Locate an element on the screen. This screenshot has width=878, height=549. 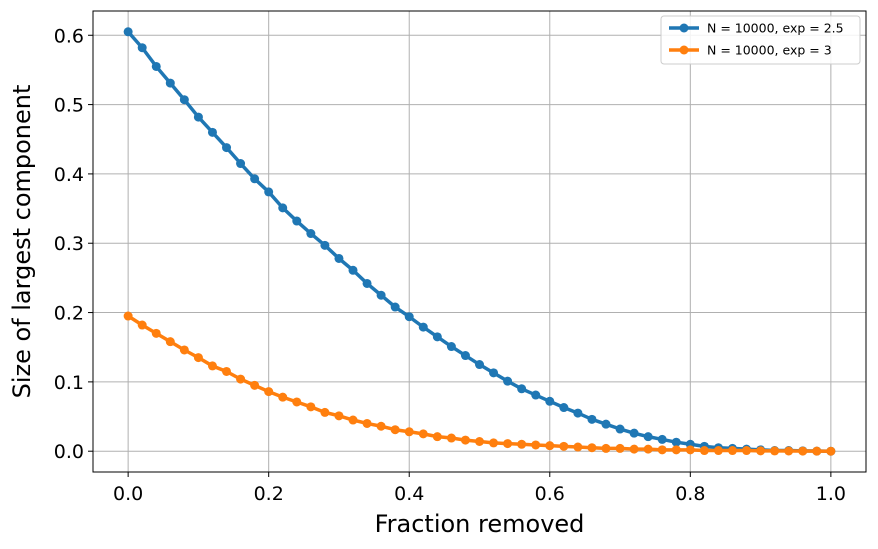
y-tick-label: 0.5 is located at coordinates (69, 106).